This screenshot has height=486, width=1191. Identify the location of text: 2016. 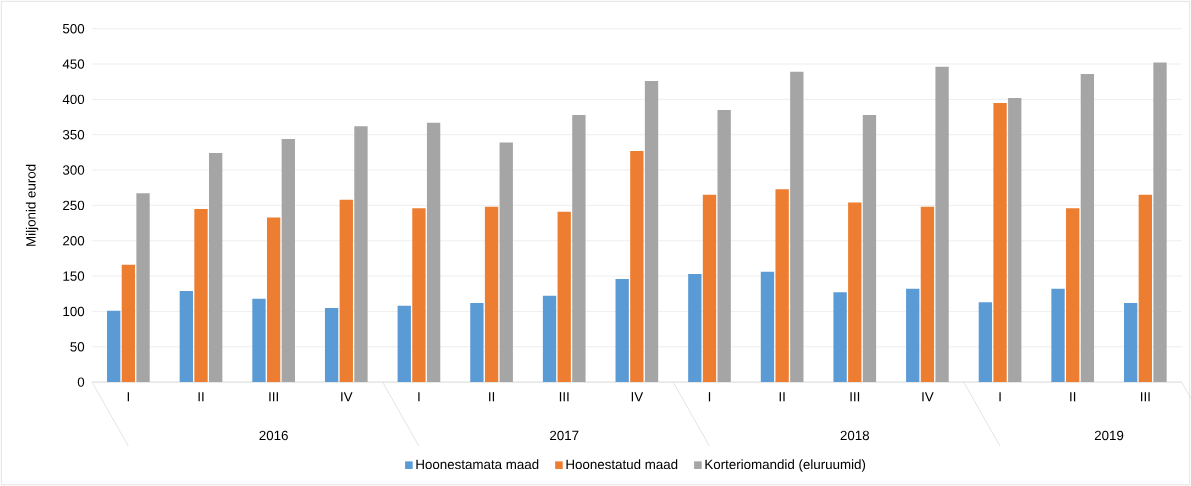
(273, 435).